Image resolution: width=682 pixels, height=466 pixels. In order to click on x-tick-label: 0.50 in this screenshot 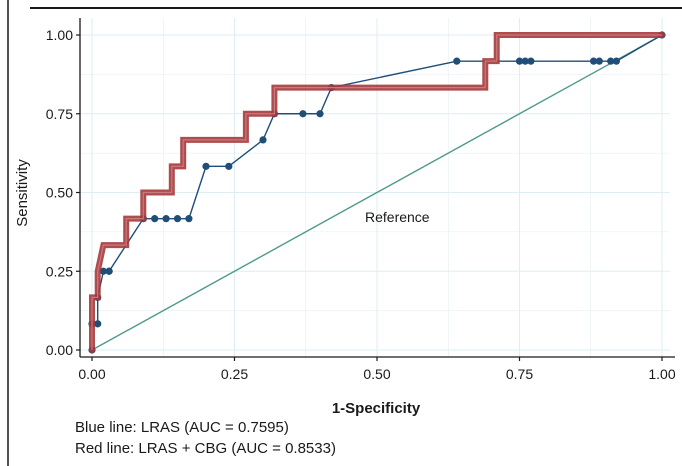, I will do `click(376, 374)`.